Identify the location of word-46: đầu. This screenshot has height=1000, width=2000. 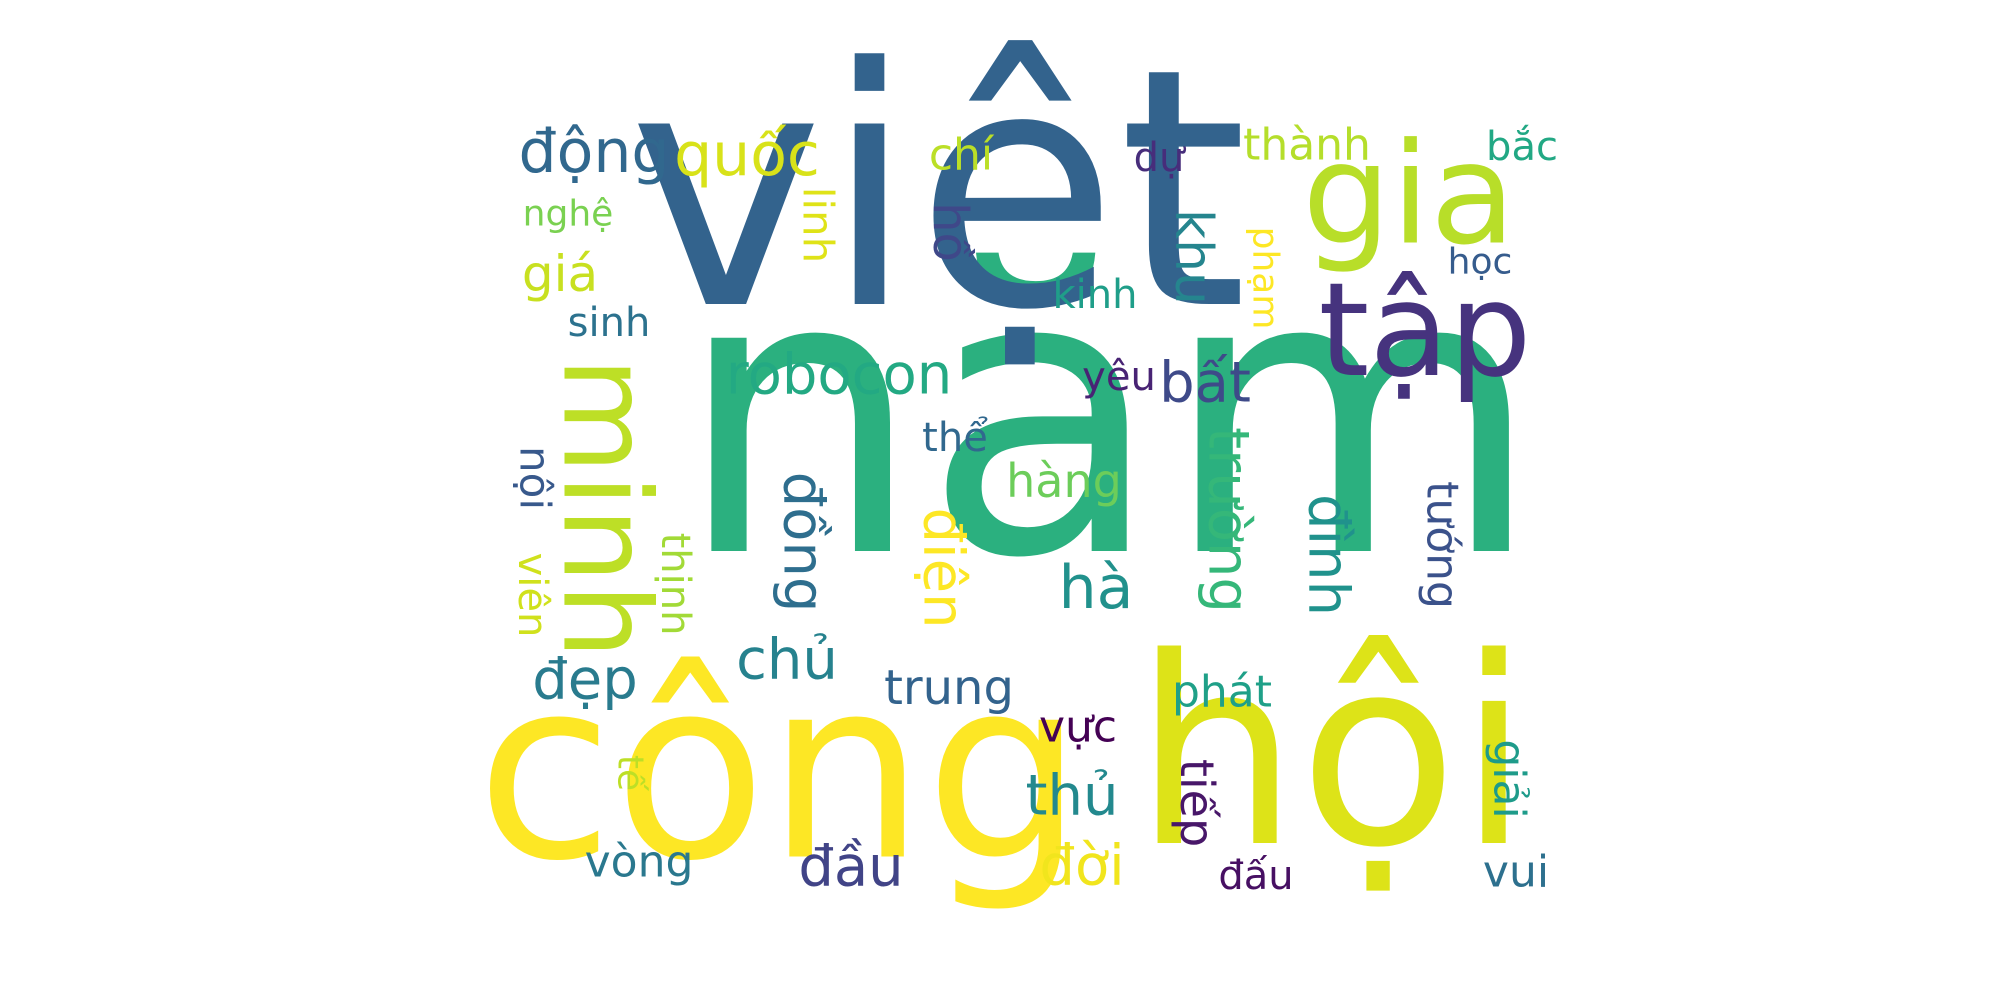
(850, 867).